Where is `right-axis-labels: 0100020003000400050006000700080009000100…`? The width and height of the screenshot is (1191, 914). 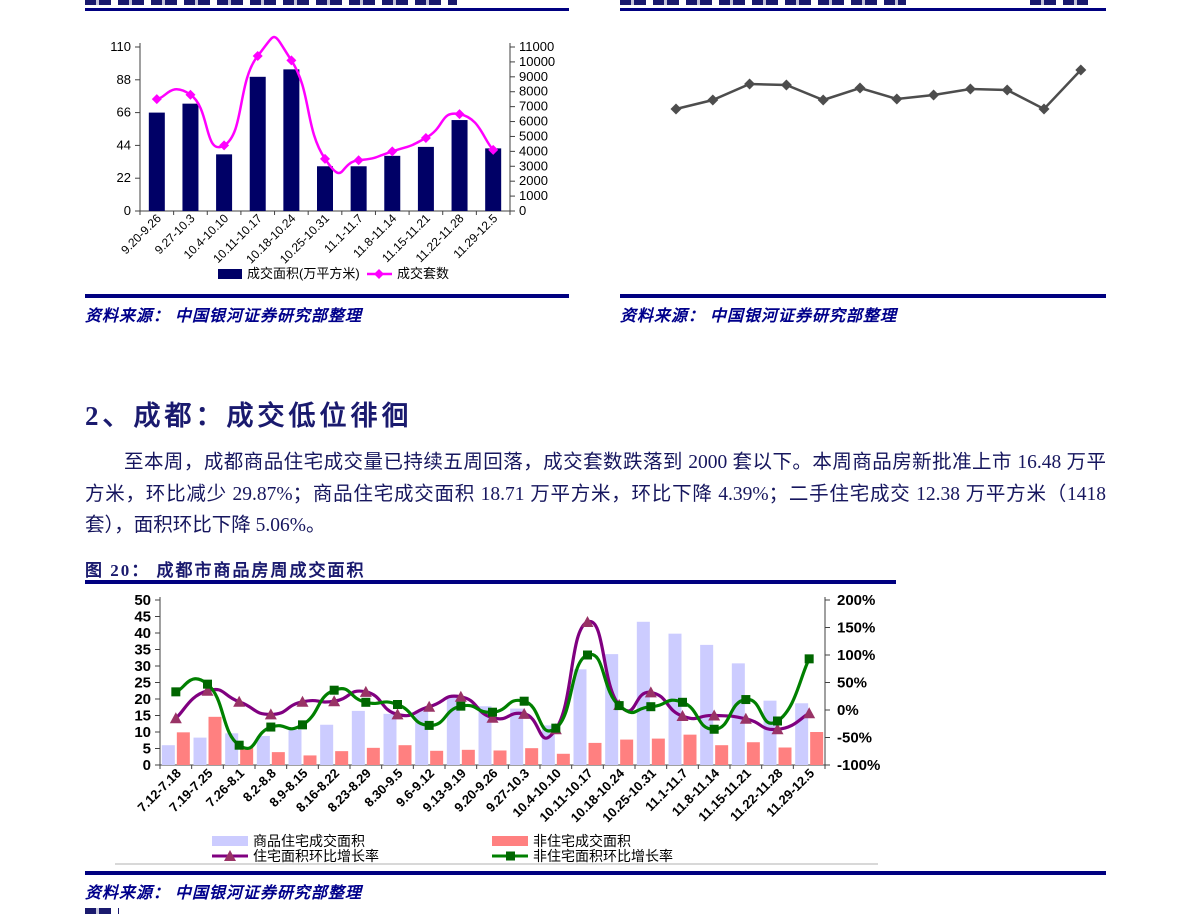
right-axis-labels: 0100020003000400050006000700080009000100… is located at coordinates (532, 128).